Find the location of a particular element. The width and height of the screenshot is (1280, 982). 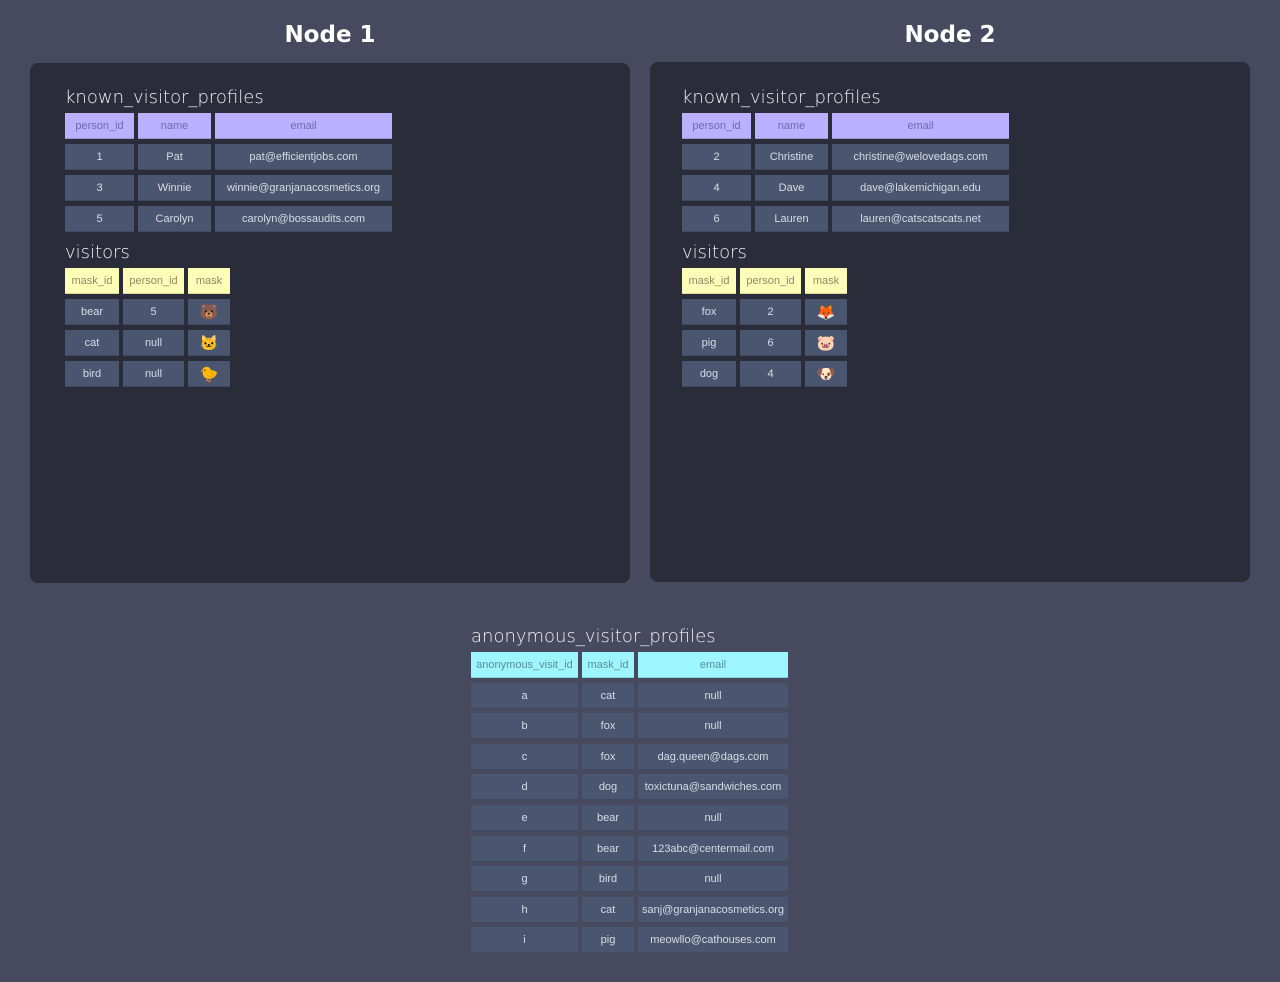

table-cell-email: meowllo@cathouses.com is located at coordinates (713, 940).